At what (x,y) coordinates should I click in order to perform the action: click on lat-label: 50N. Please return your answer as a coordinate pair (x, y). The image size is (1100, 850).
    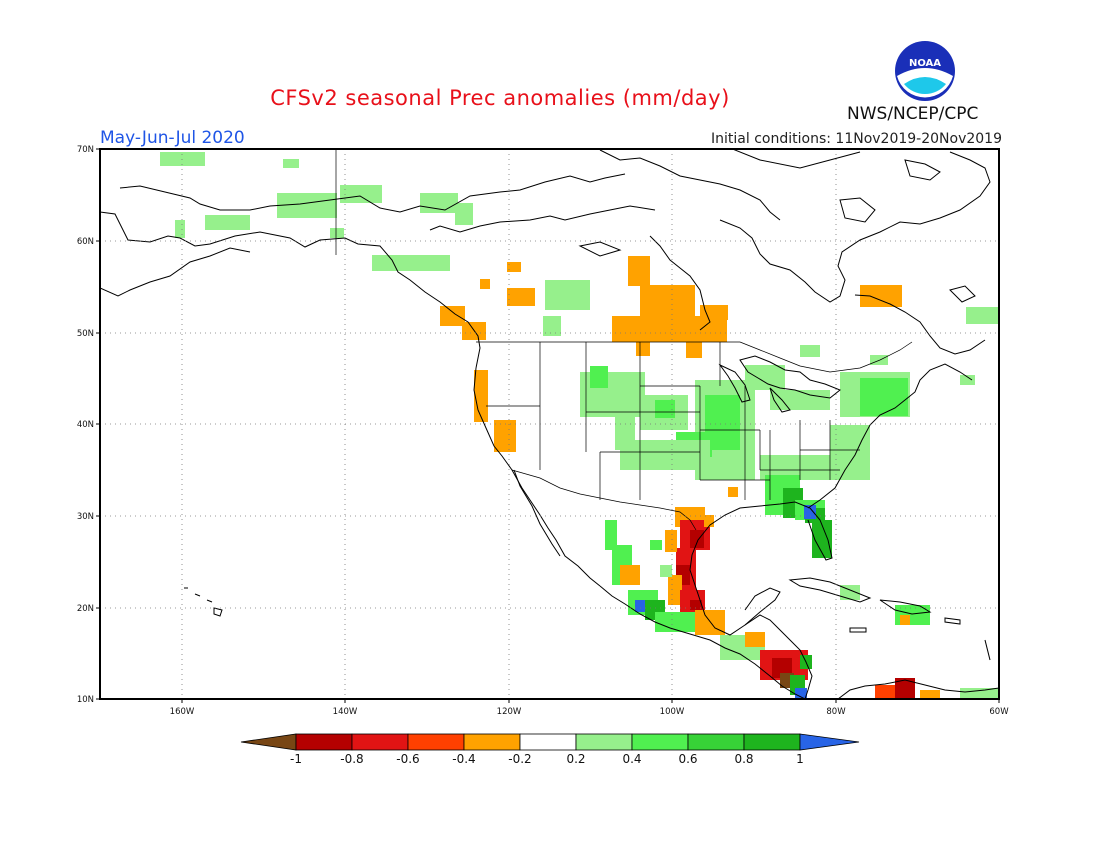
    Looking at the image, I should click on (85, 334).